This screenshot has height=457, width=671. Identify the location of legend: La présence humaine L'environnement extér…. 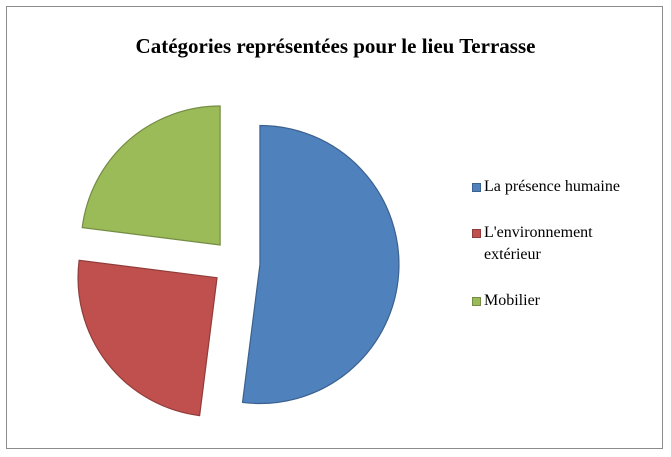
(562, 256).